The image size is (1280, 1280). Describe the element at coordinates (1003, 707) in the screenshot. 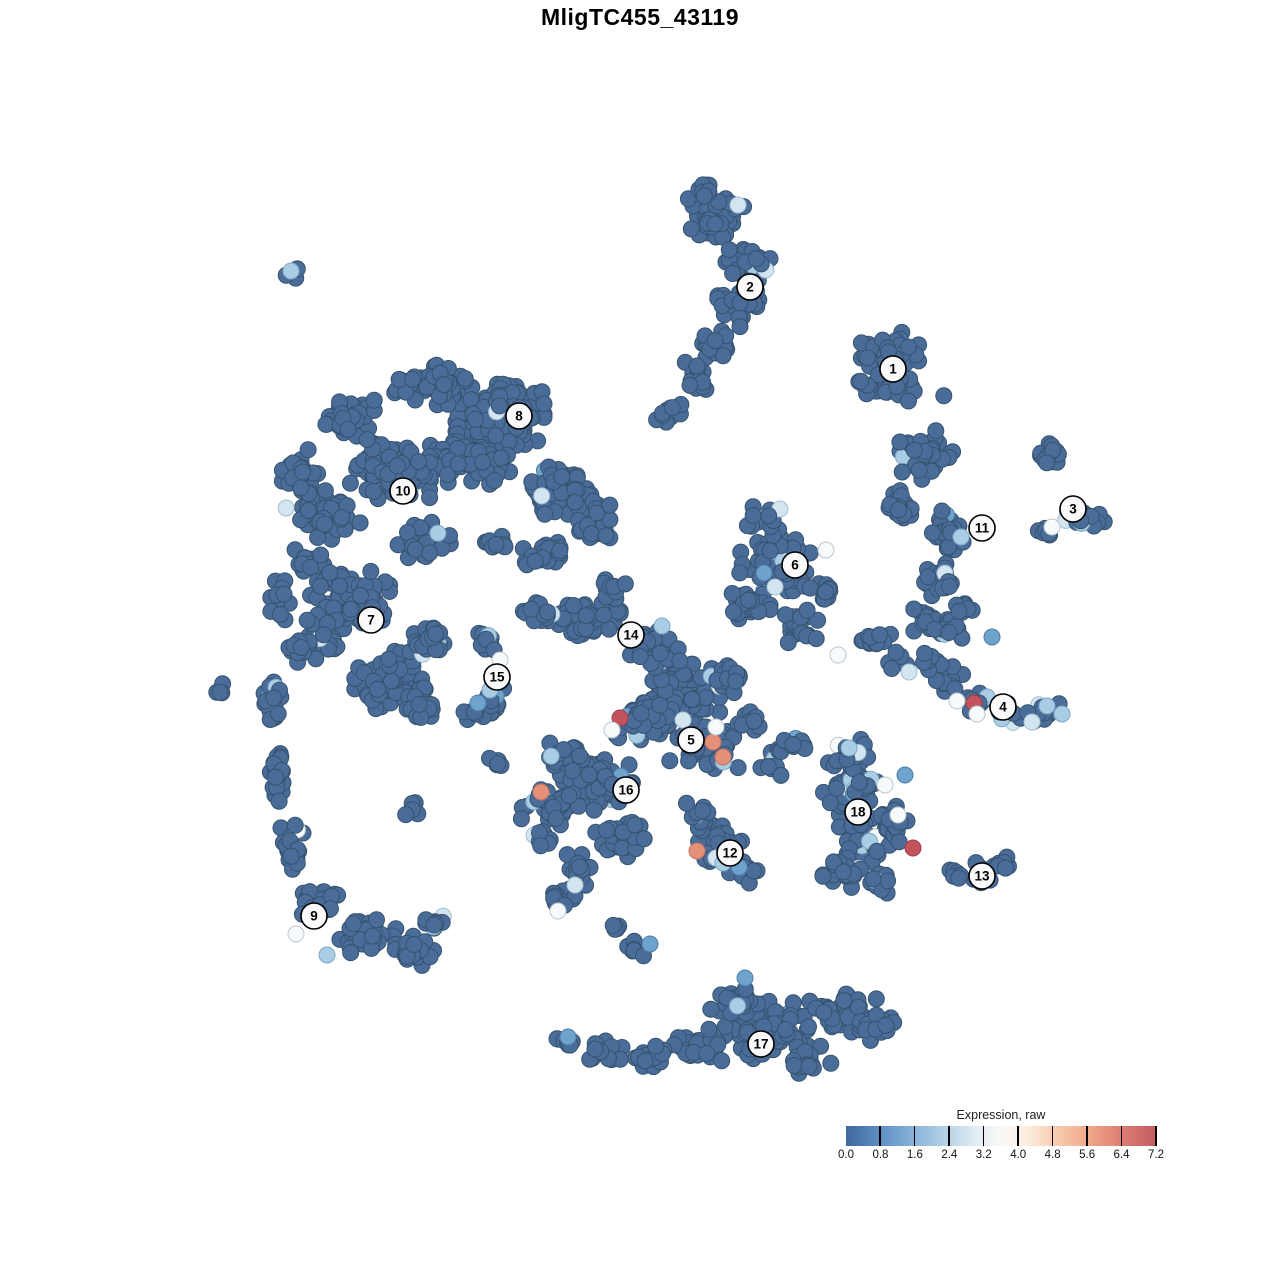

I see `cluster-label-text: 4` at that location.